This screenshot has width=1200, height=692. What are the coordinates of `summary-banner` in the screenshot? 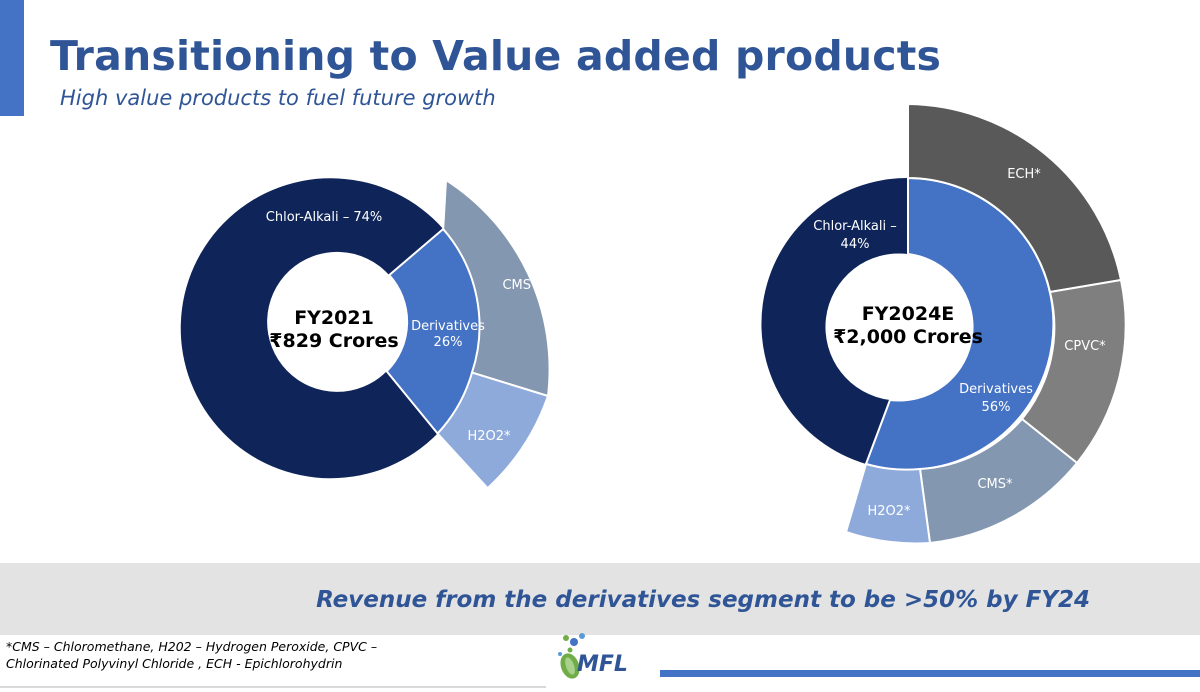 It's located at (600, 599).